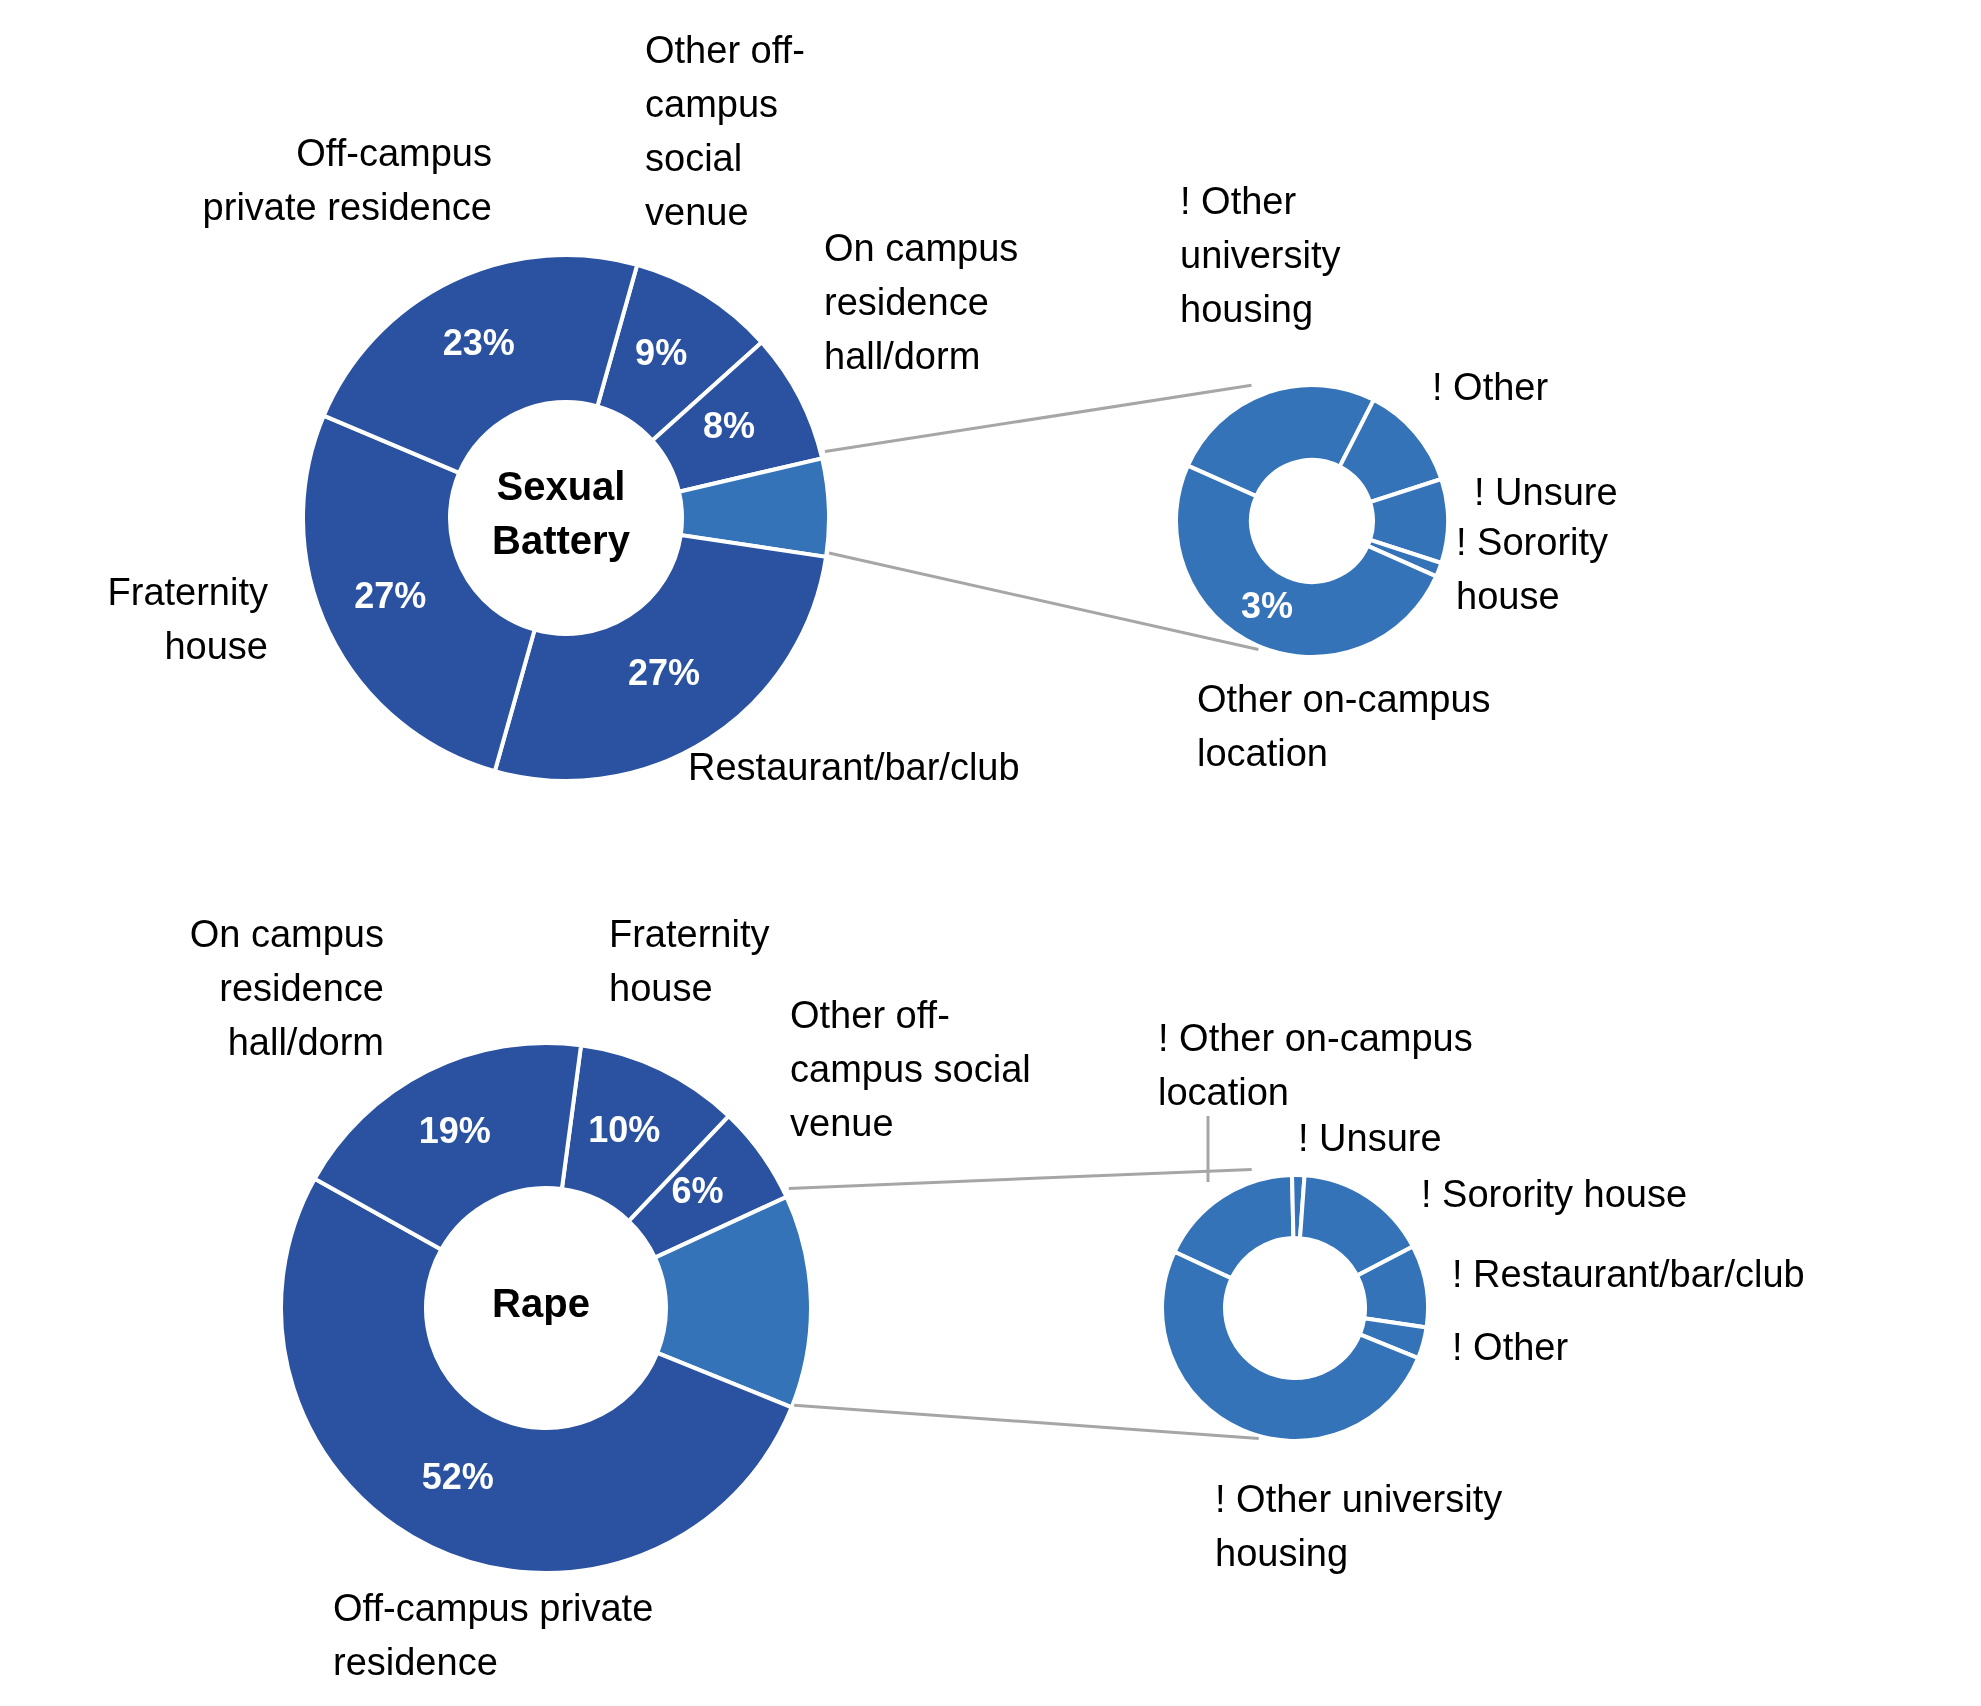 This screenshot has height=1706, width=1981. I want to click on slice-label: ! Restaurant/bar/club, so click(1628, 1274).